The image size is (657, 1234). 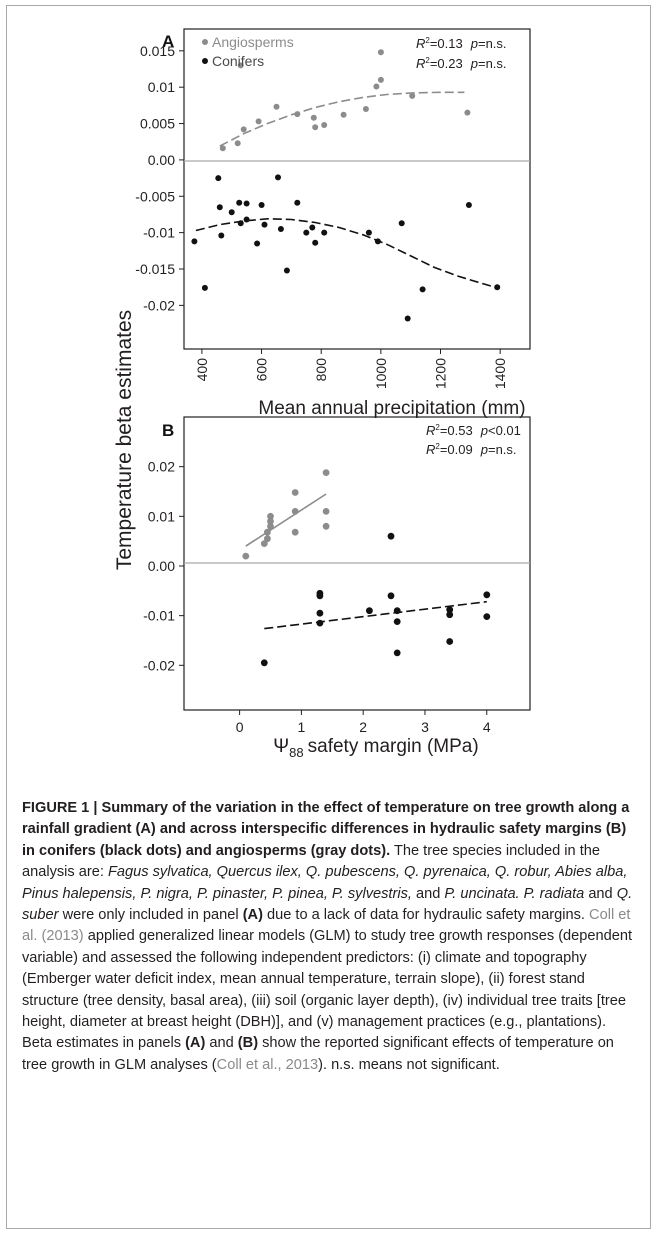 I want to click on caption-citation-link: Coll et al., 2013, so click(x=267, y=1064).